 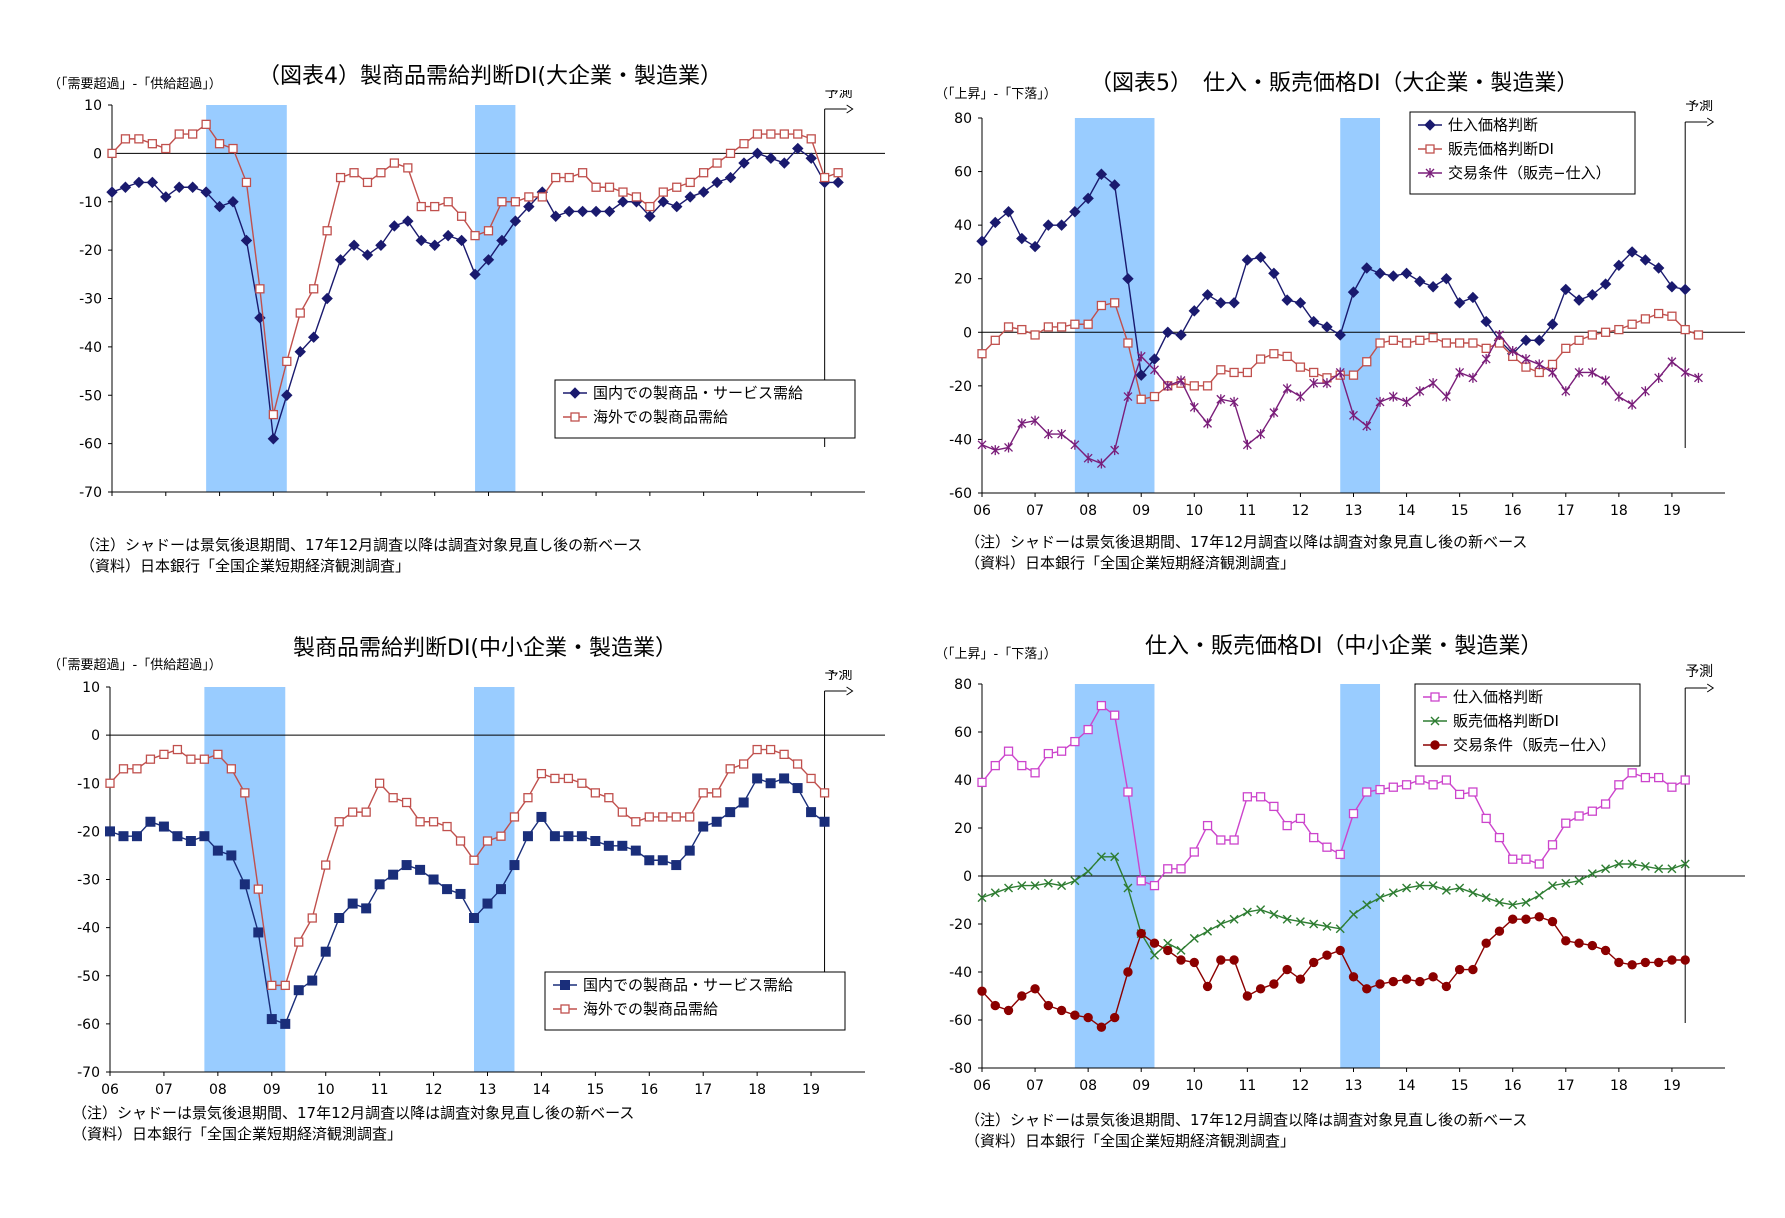 What do you see at coordinates (1141, 511) in the screenshot?
I see `x-tick-label: 09` at bounding box center [1141, 511].